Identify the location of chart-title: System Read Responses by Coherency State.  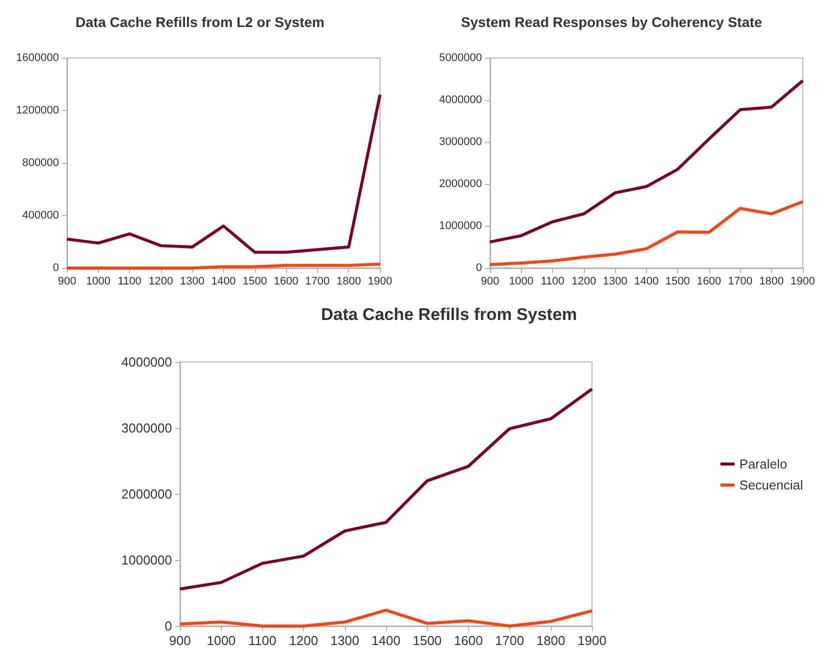
(611, 22).